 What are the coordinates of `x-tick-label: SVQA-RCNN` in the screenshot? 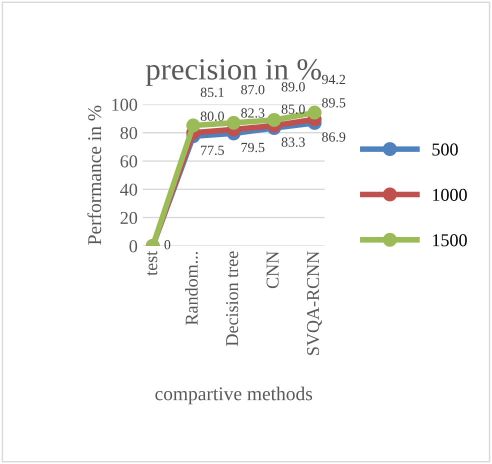 It's located at (314, 303).